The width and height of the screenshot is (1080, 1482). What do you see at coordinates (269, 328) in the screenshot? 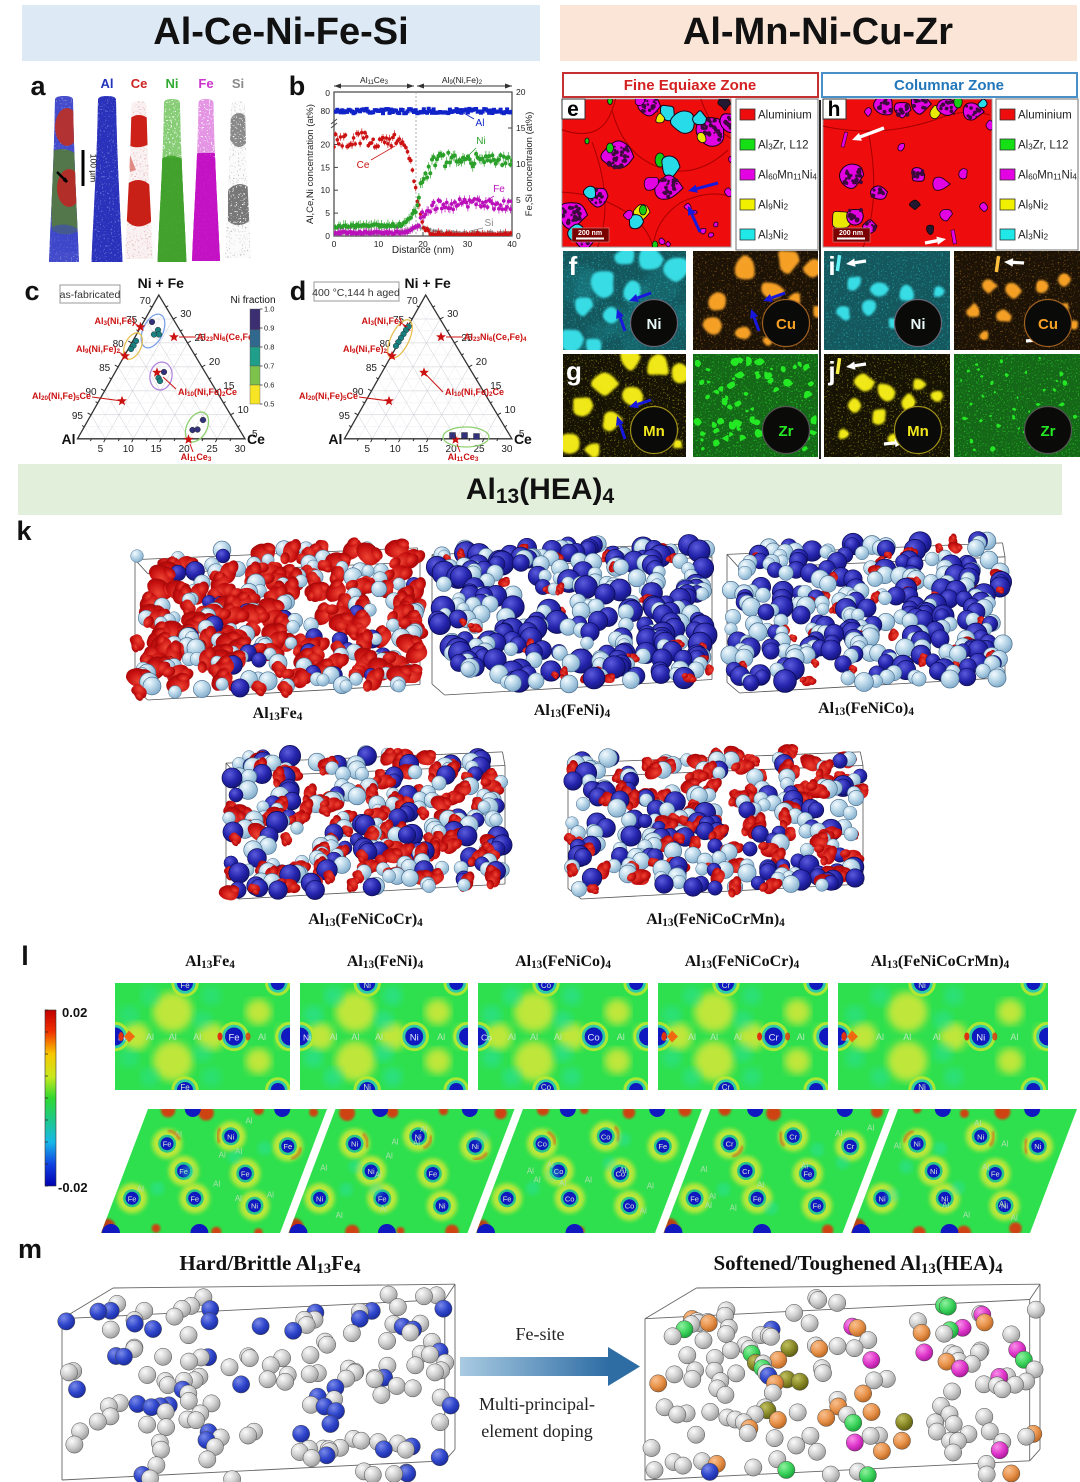
I see `svg-text: 0.9` at bounding box center [269, 328].